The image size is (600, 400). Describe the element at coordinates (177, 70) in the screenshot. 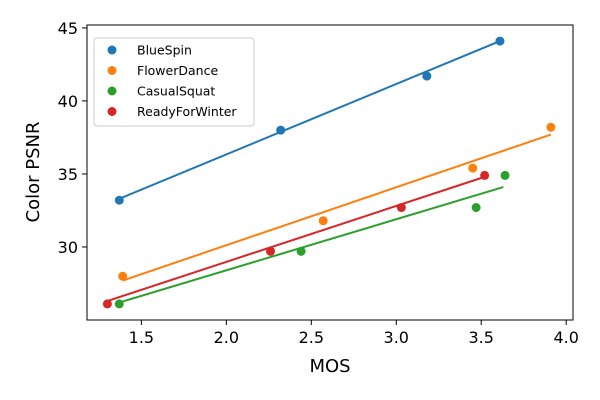

I see `legend-label-flowerdance: FlowerDance` at that location.